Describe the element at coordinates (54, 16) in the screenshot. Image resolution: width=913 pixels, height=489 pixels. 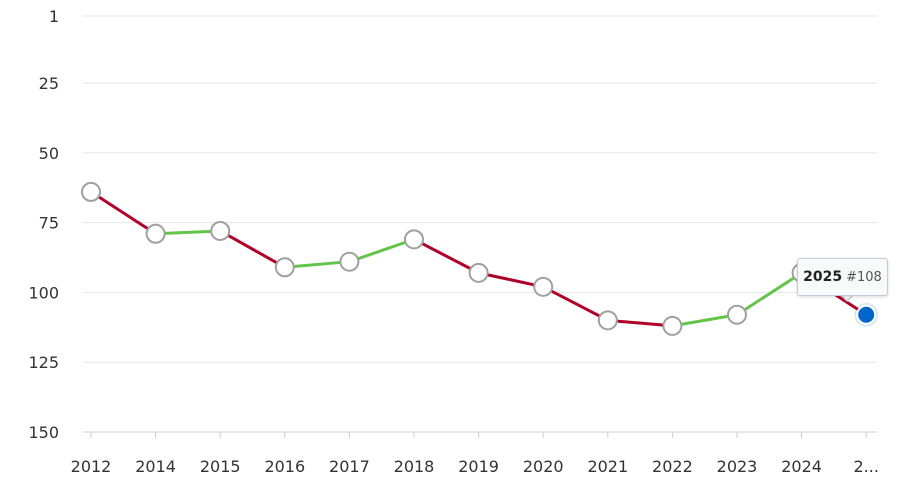
I see `y-tick-label: 1` at that location.